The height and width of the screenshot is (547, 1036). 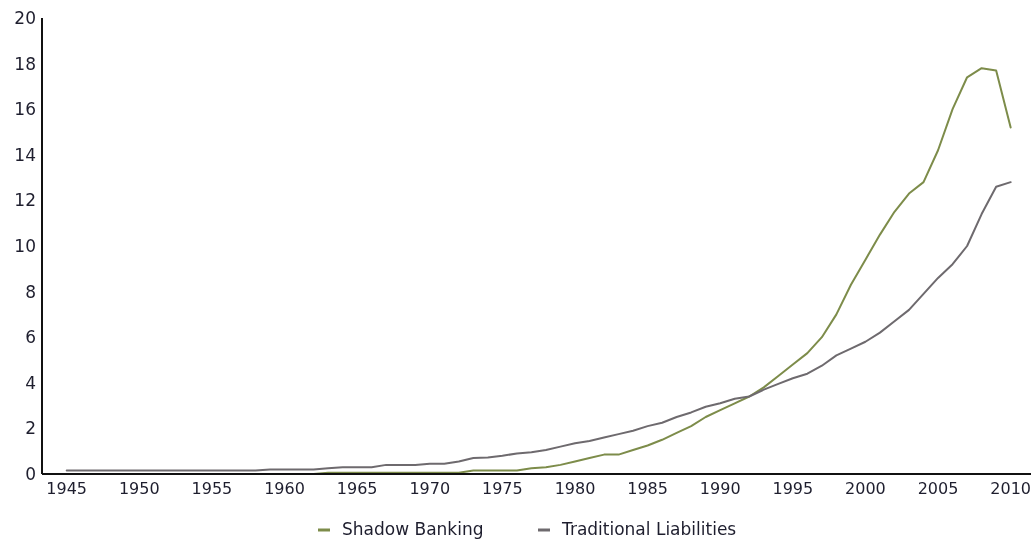 What do you see at coordinates (30, 337) in the screenshot?
I see `y-tick-label: 6` at bounding box center [30, 337].